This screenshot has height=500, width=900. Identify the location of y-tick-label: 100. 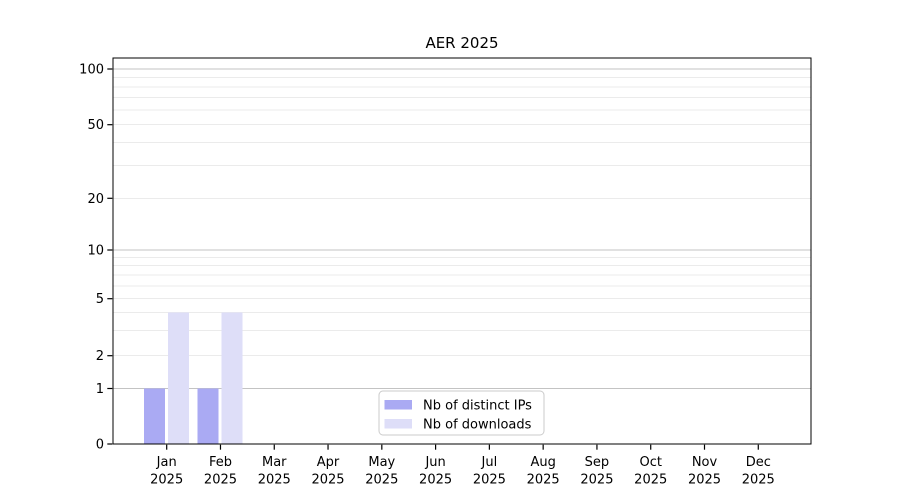
(91, 70).